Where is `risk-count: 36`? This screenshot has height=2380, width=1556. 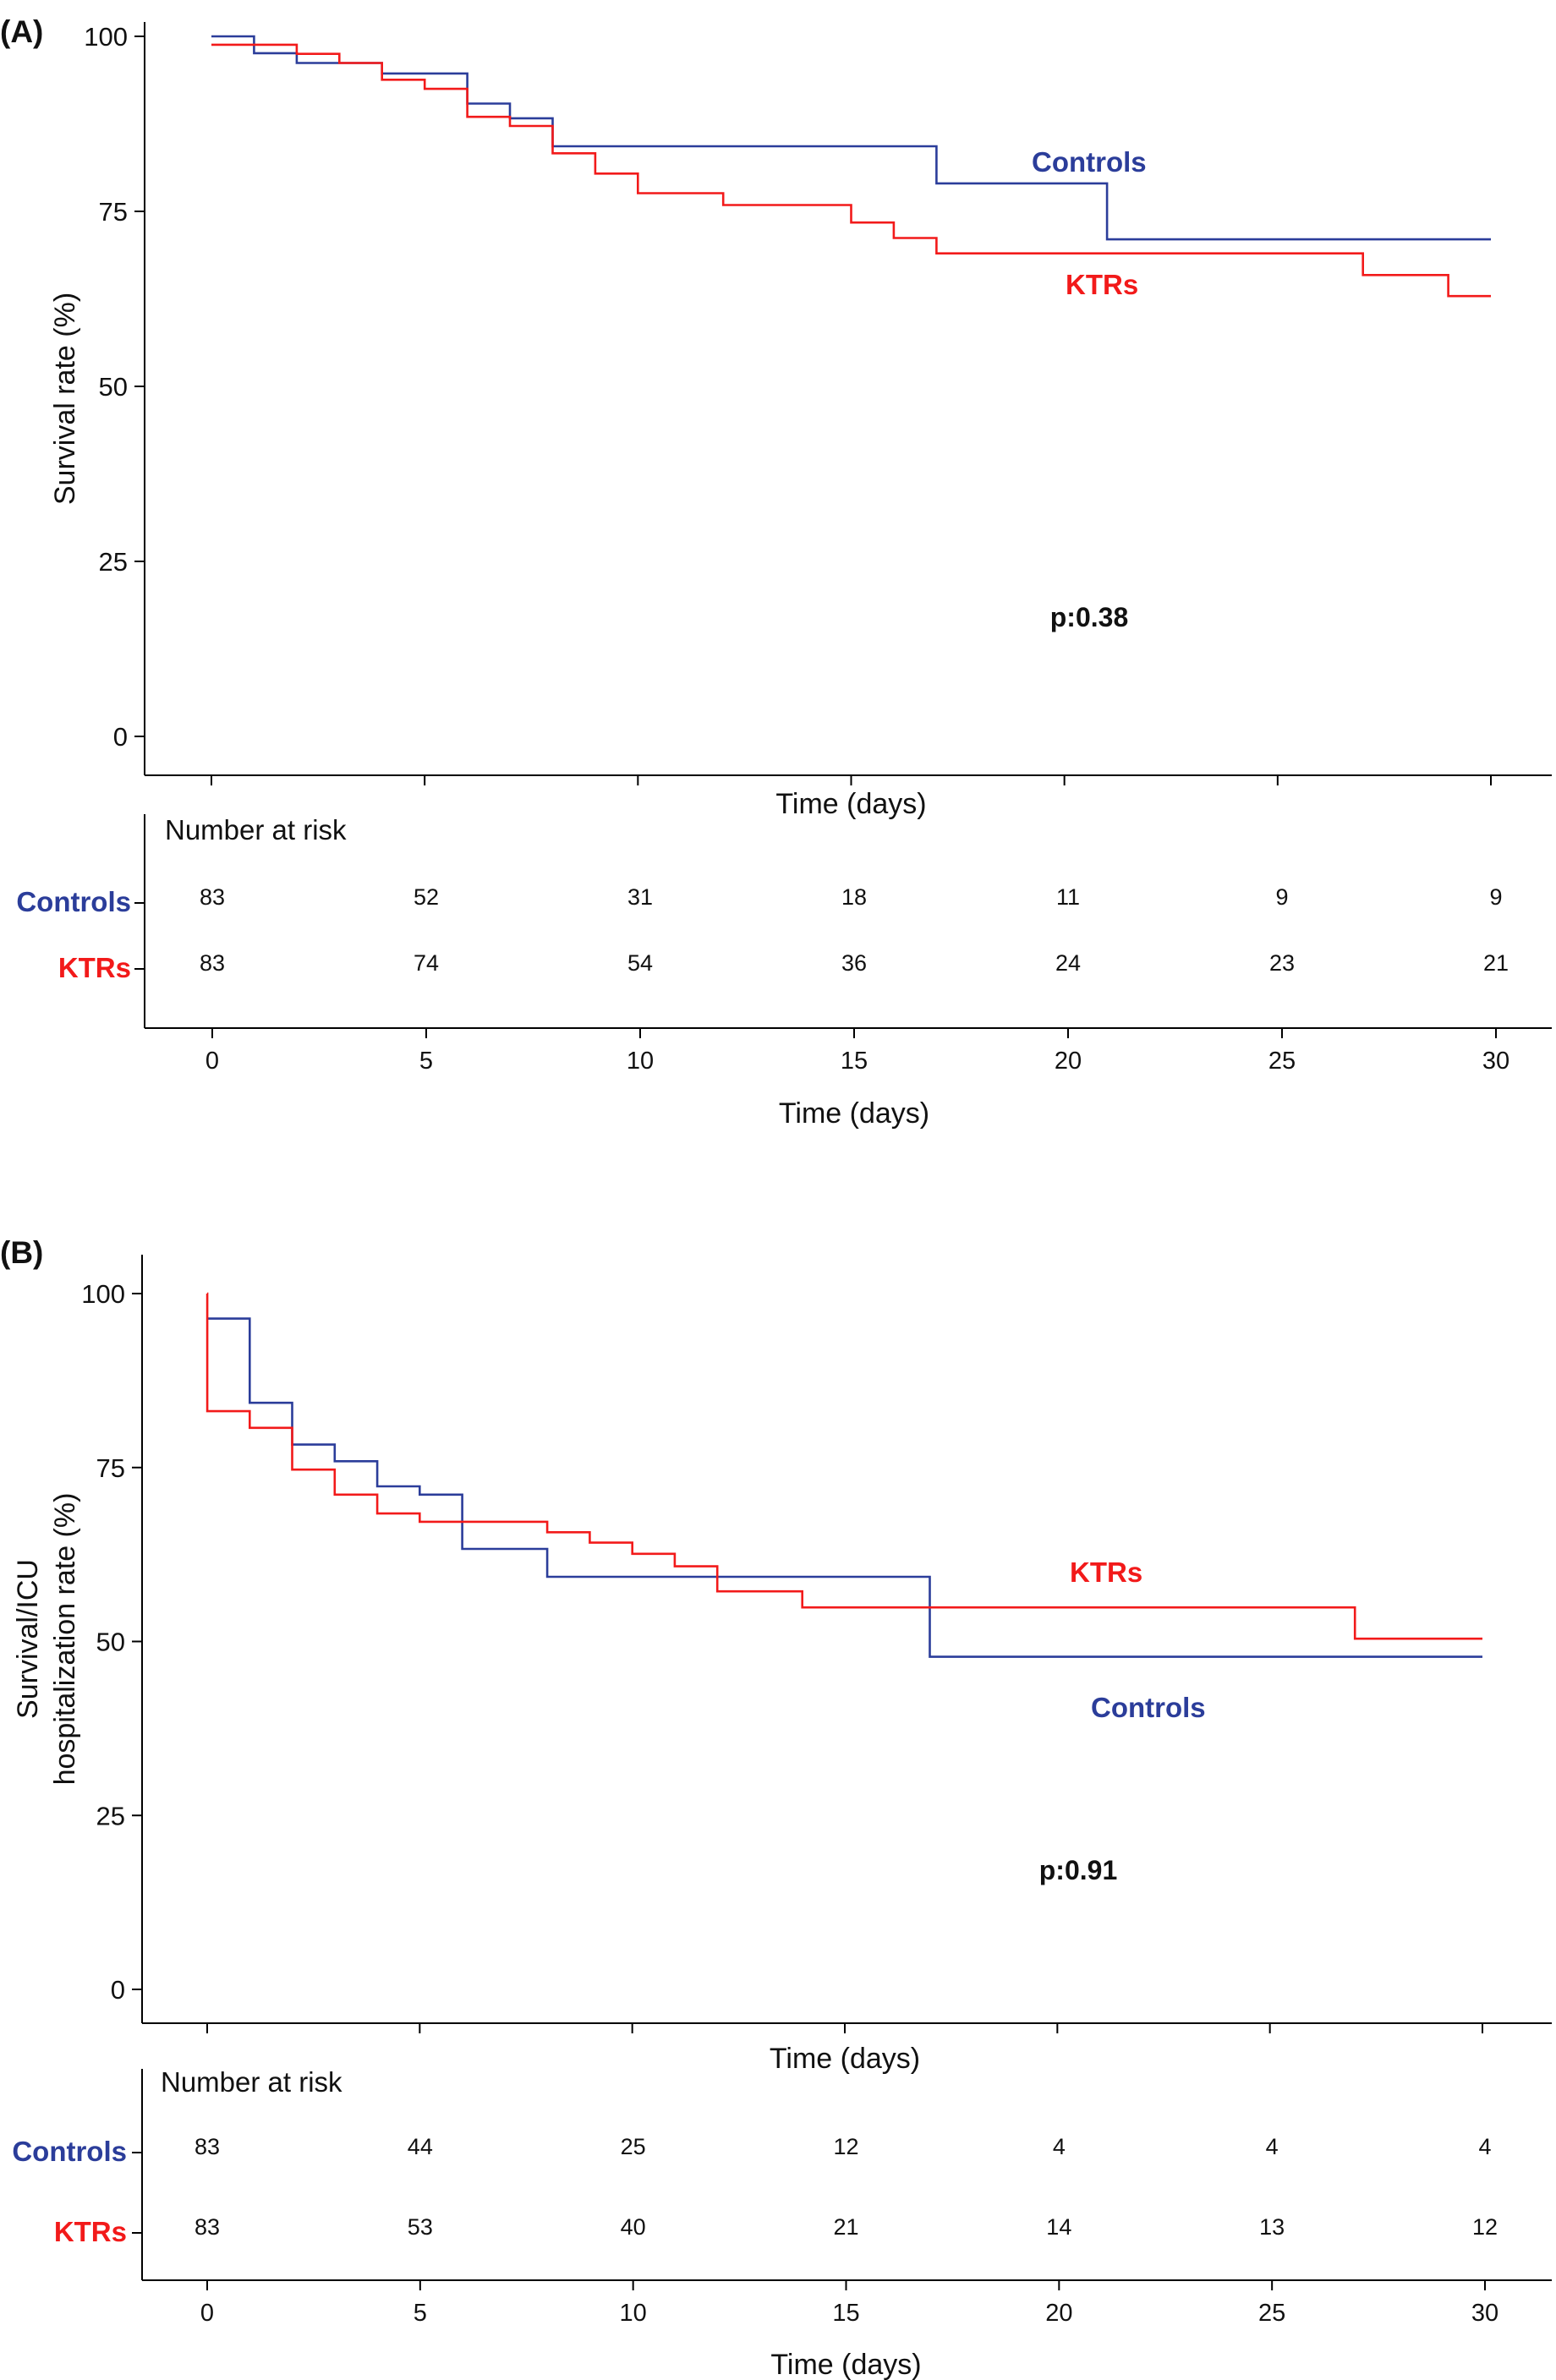
risk-count: 36 is located at coordinates (854, 963).